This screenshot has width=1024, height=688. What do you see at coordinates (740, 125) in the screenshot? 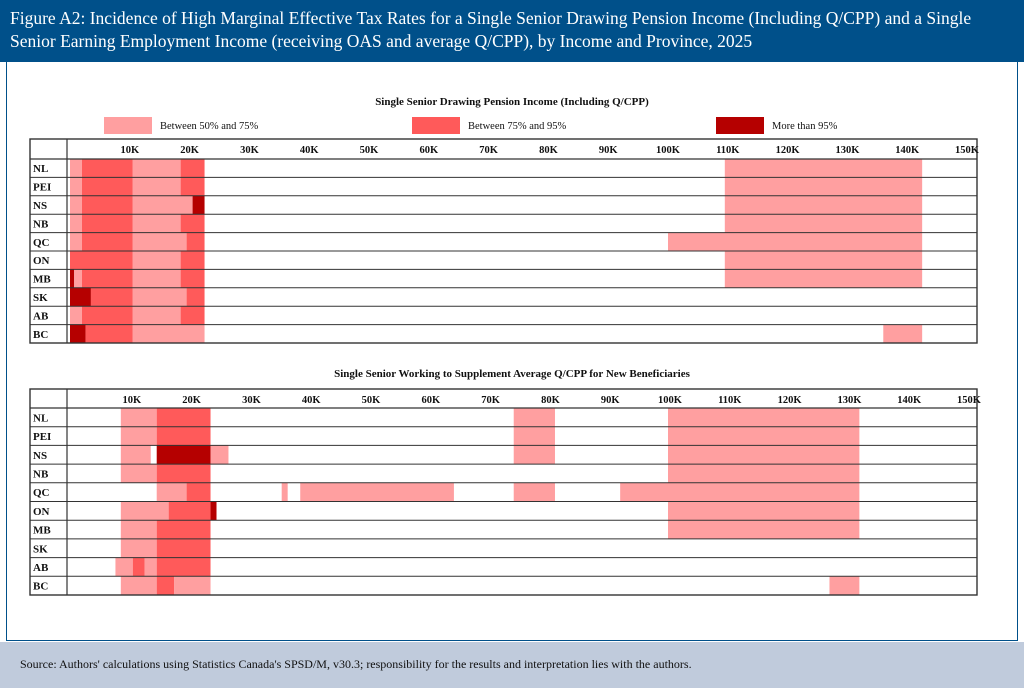
I see `legend-swatch-D` at bounding box center [740, 125].